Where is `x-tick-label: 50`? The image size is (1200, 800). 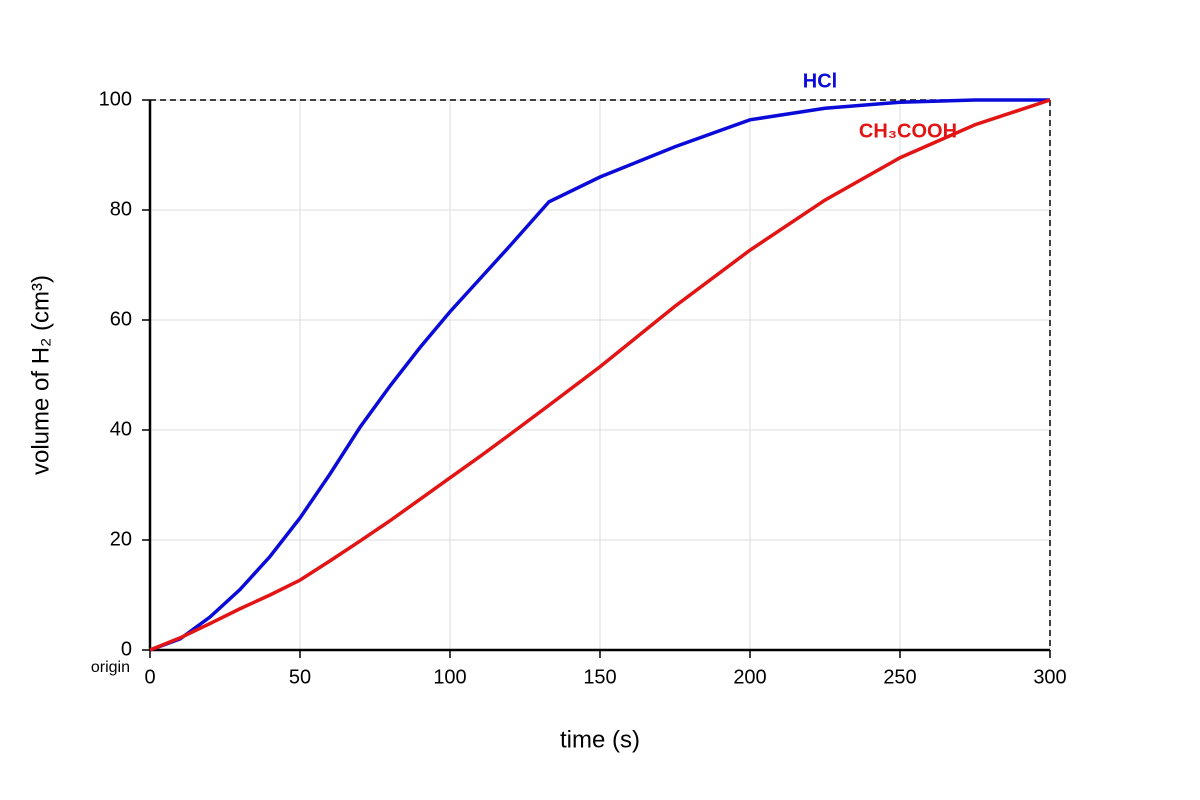 x-tick-label: 50 is located at coordinates (300, 677).